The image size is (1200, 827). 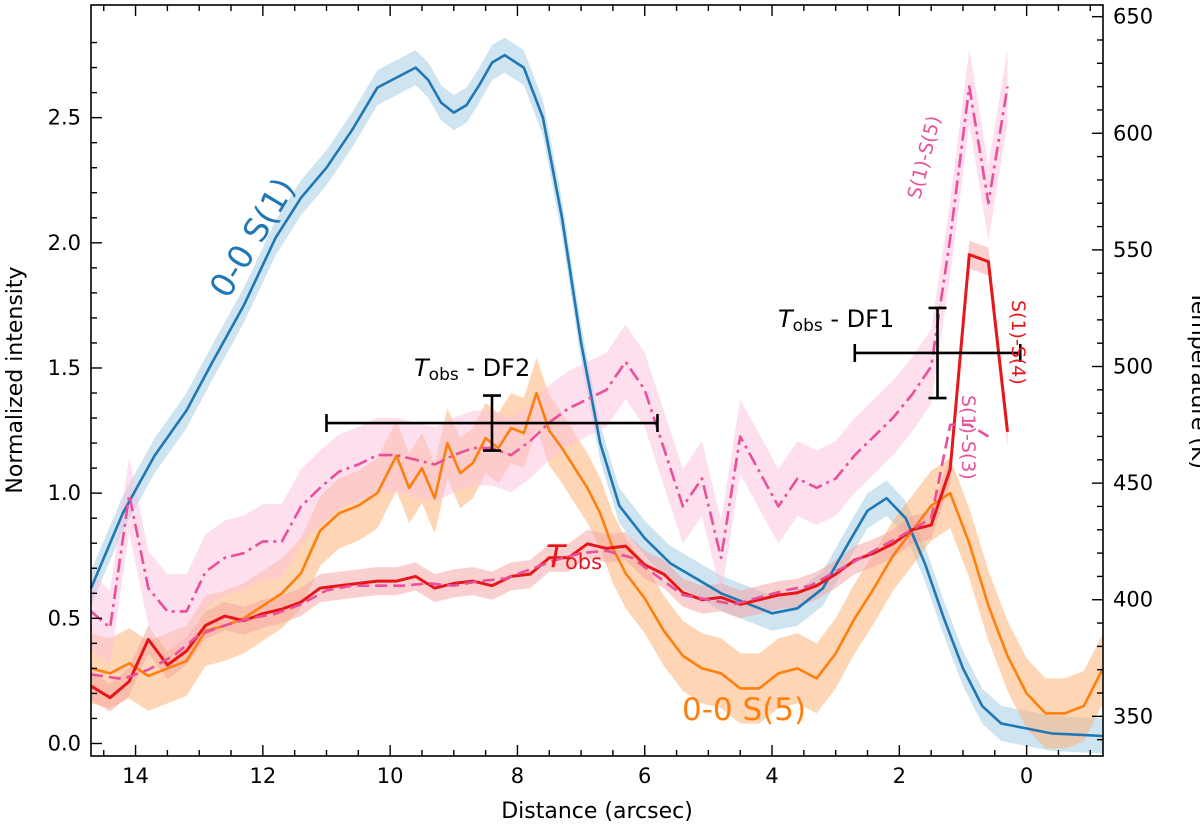 I want to click on annotation-s1-s4: S(1)-S(4), so click(x=1018, y=342).